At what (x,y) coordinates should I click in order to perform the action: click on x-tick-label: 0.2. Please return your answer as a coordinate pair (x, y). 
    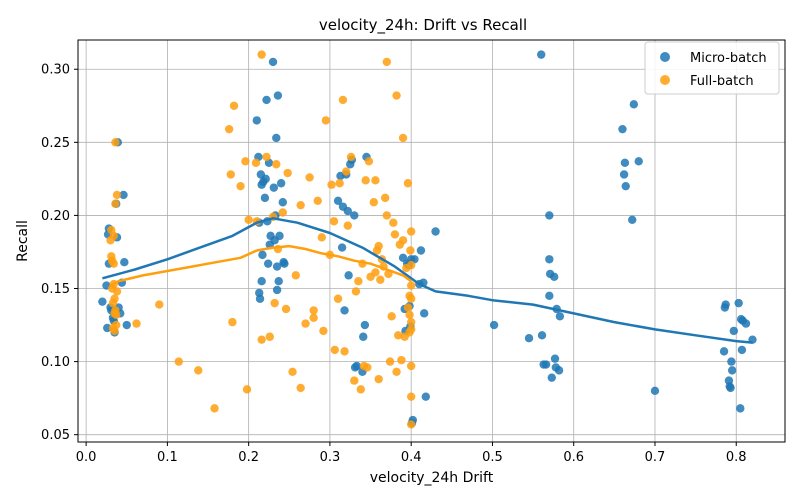
    Looking at the image, I should click on (248, 457).